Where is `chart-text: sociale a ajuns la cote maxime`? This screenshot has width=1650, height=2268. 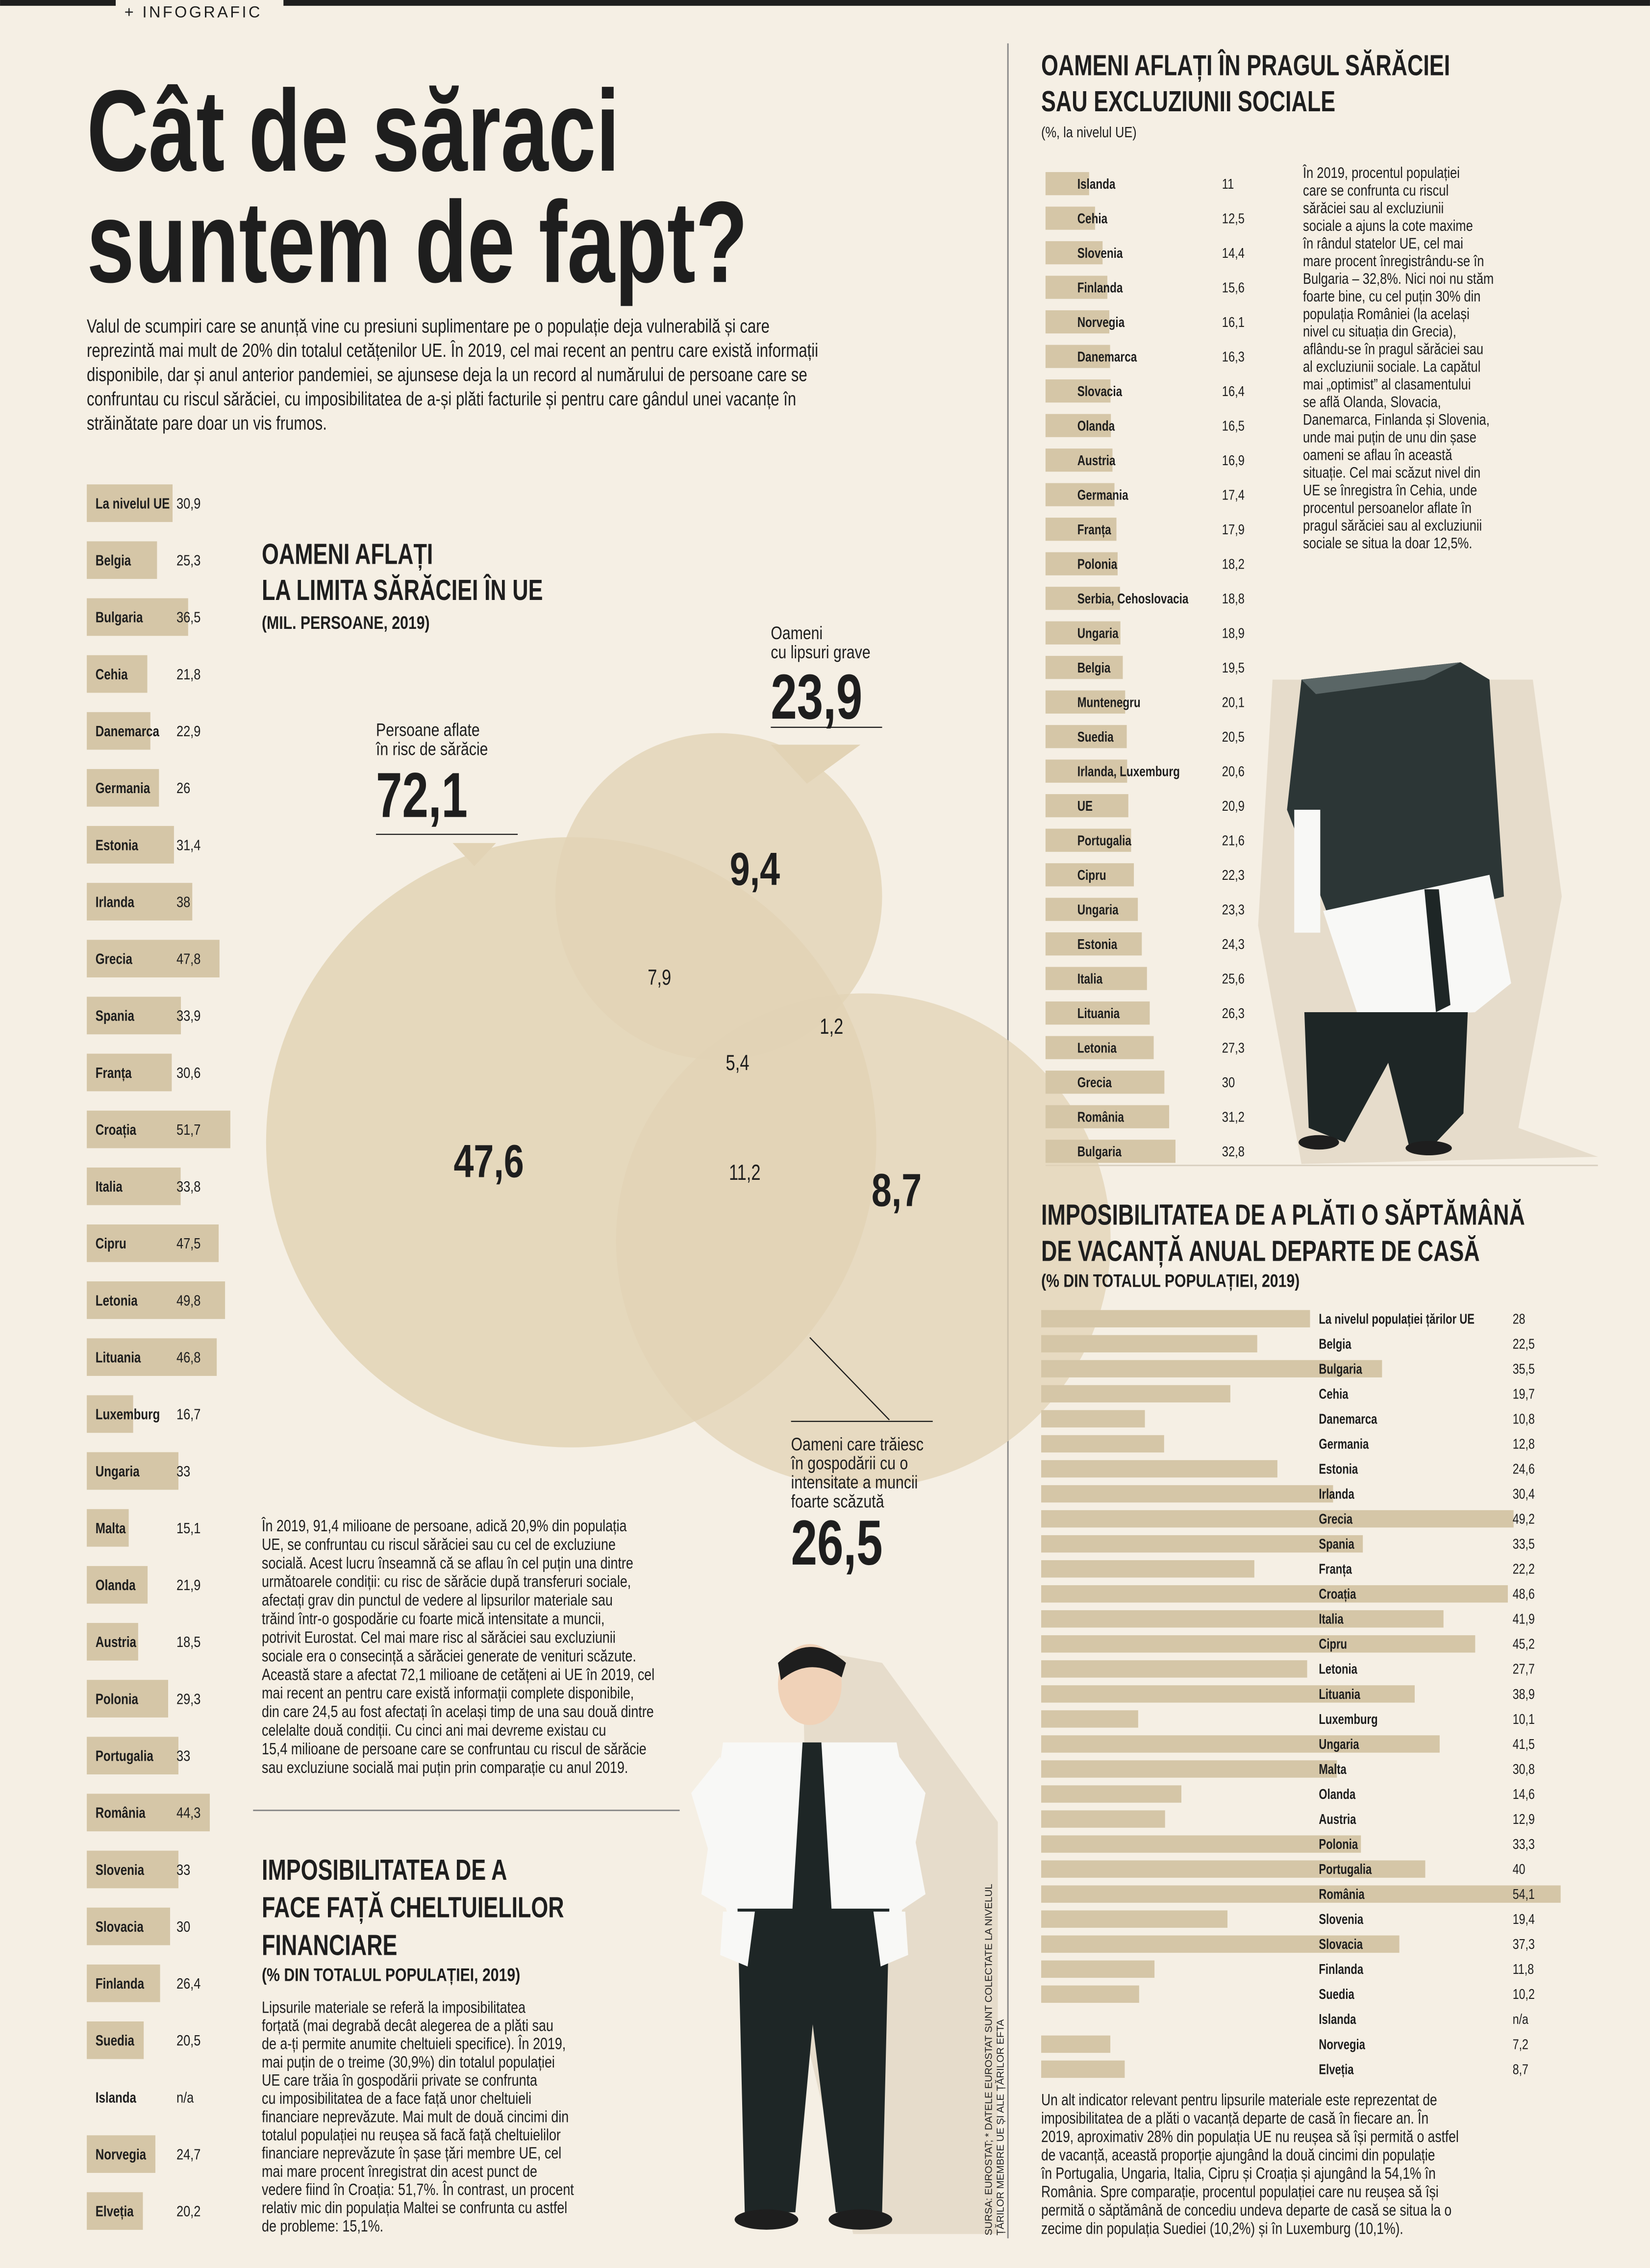 chart-text: sociale a ajuns la cote maxime is located at coordinates (1388, 225).